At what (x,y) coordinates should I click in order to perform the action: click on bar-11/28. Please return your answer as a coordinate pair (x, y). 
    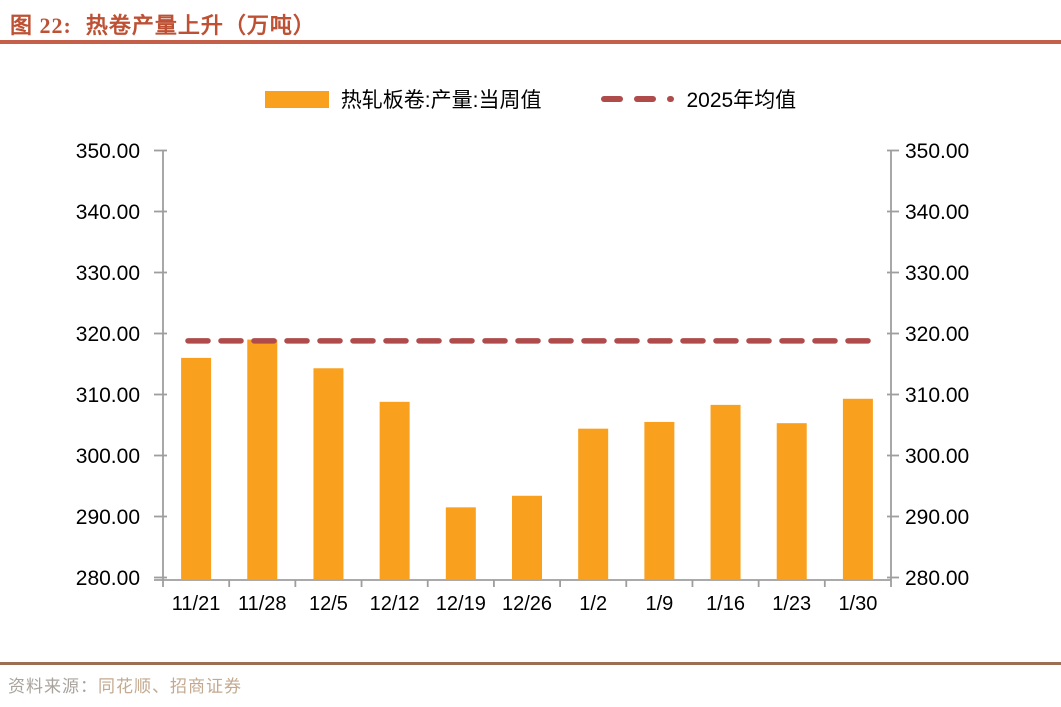
    Looking at the image, I should click on (262, 459).